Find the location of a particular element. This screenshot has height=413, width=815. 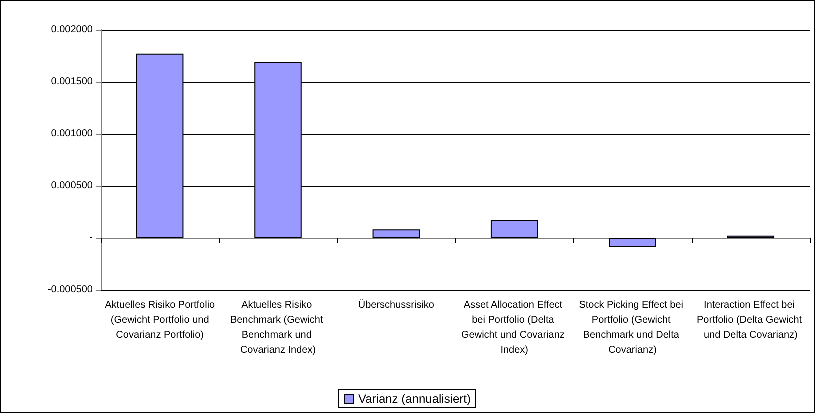

x-tick-label: Stock Picking Effect bei Portfolio (Gewicht Benchmark und Delta Covarianz) is located at coordinates (632, 328).